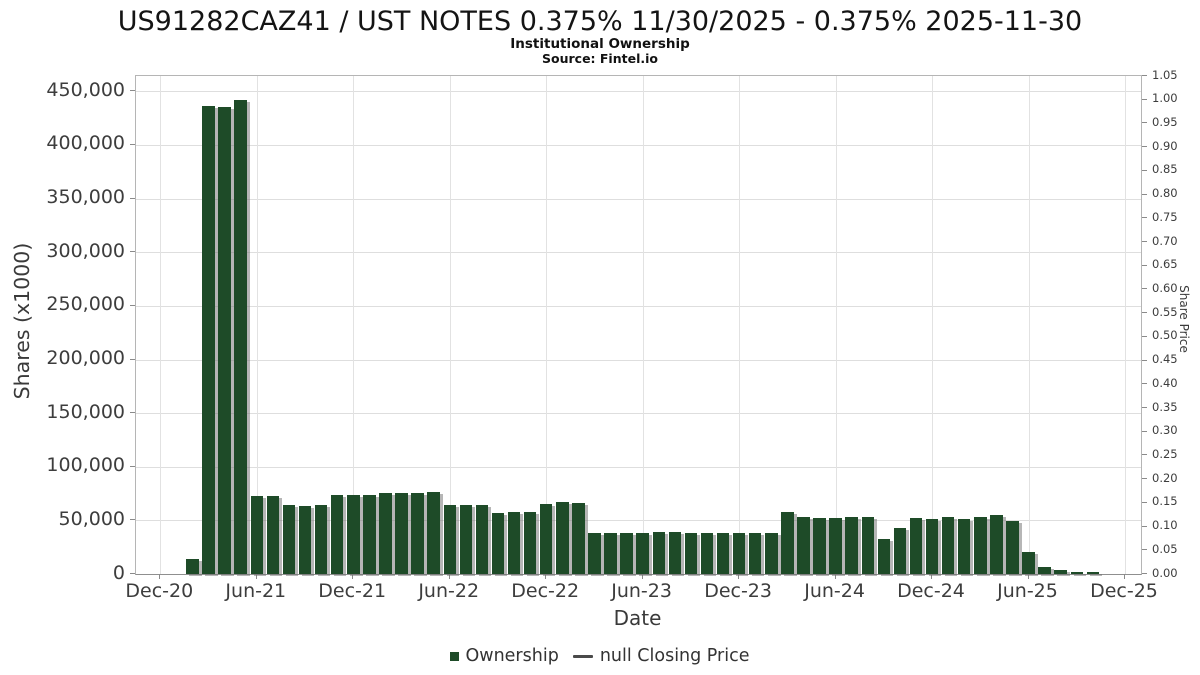  Describe the element at coordinates (455, 656) in the screenshot. I see `legend-square-icon` at that location.